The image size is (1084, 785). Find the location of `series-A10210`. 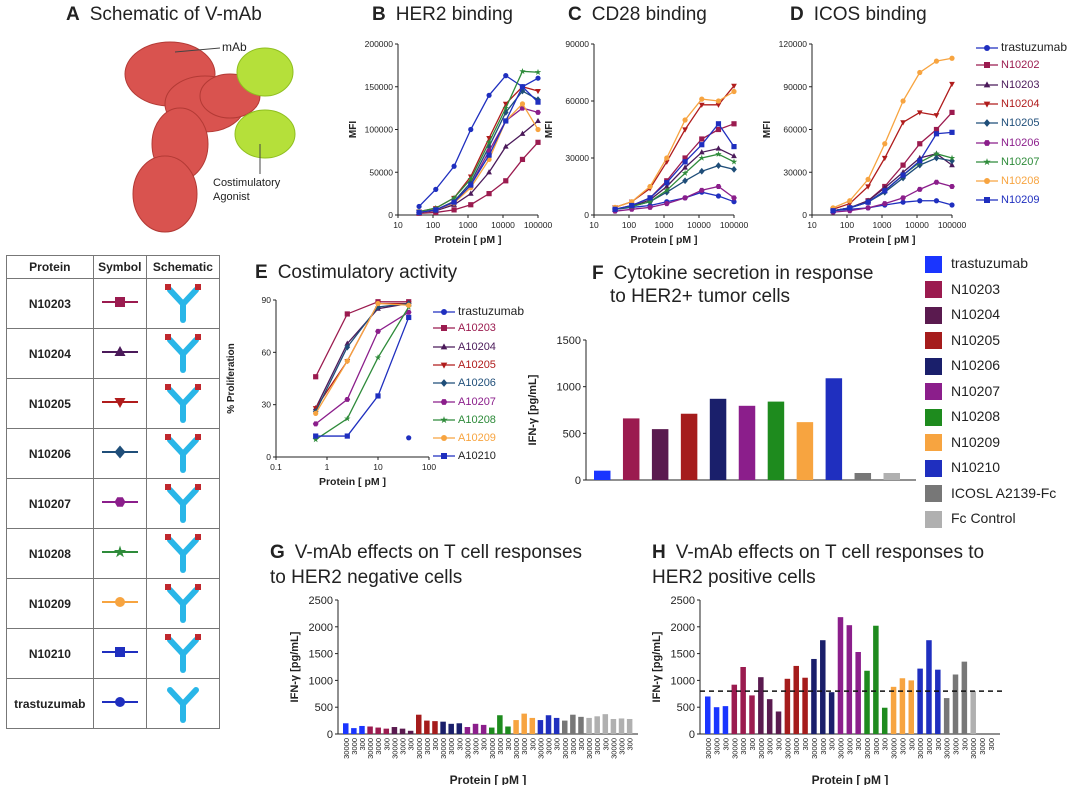

series-A10210 is located at coordinates (362, 376).